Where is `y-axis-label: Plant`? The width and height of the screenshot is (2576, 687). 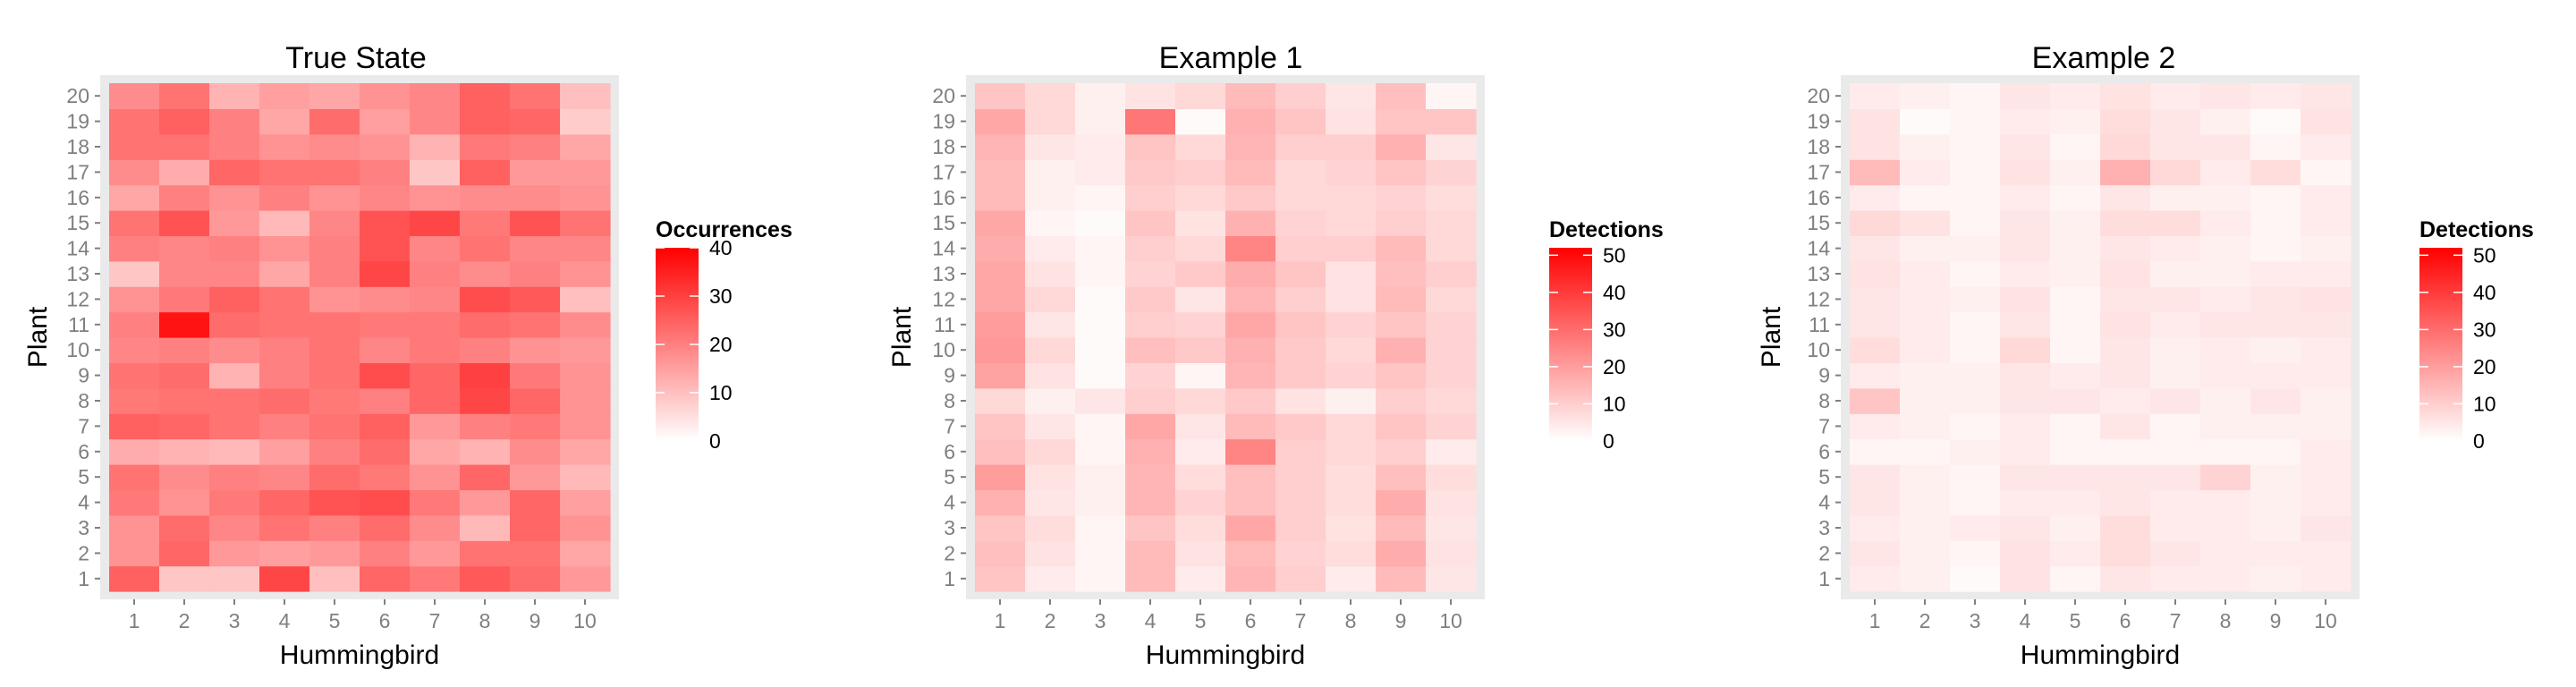
y-axis-label: Plant is located at coordinates (38, 337).